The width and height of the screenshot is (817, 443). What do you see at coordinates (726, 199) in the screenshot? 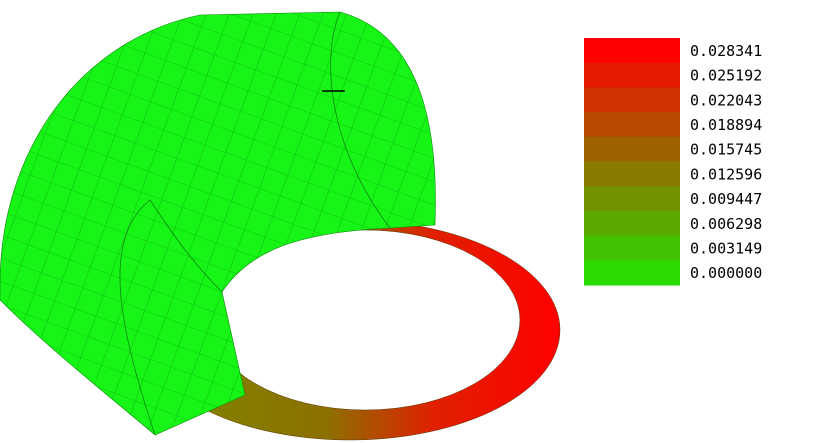
I see `legend-label: 0.009447` at bounding box center [726, 199].